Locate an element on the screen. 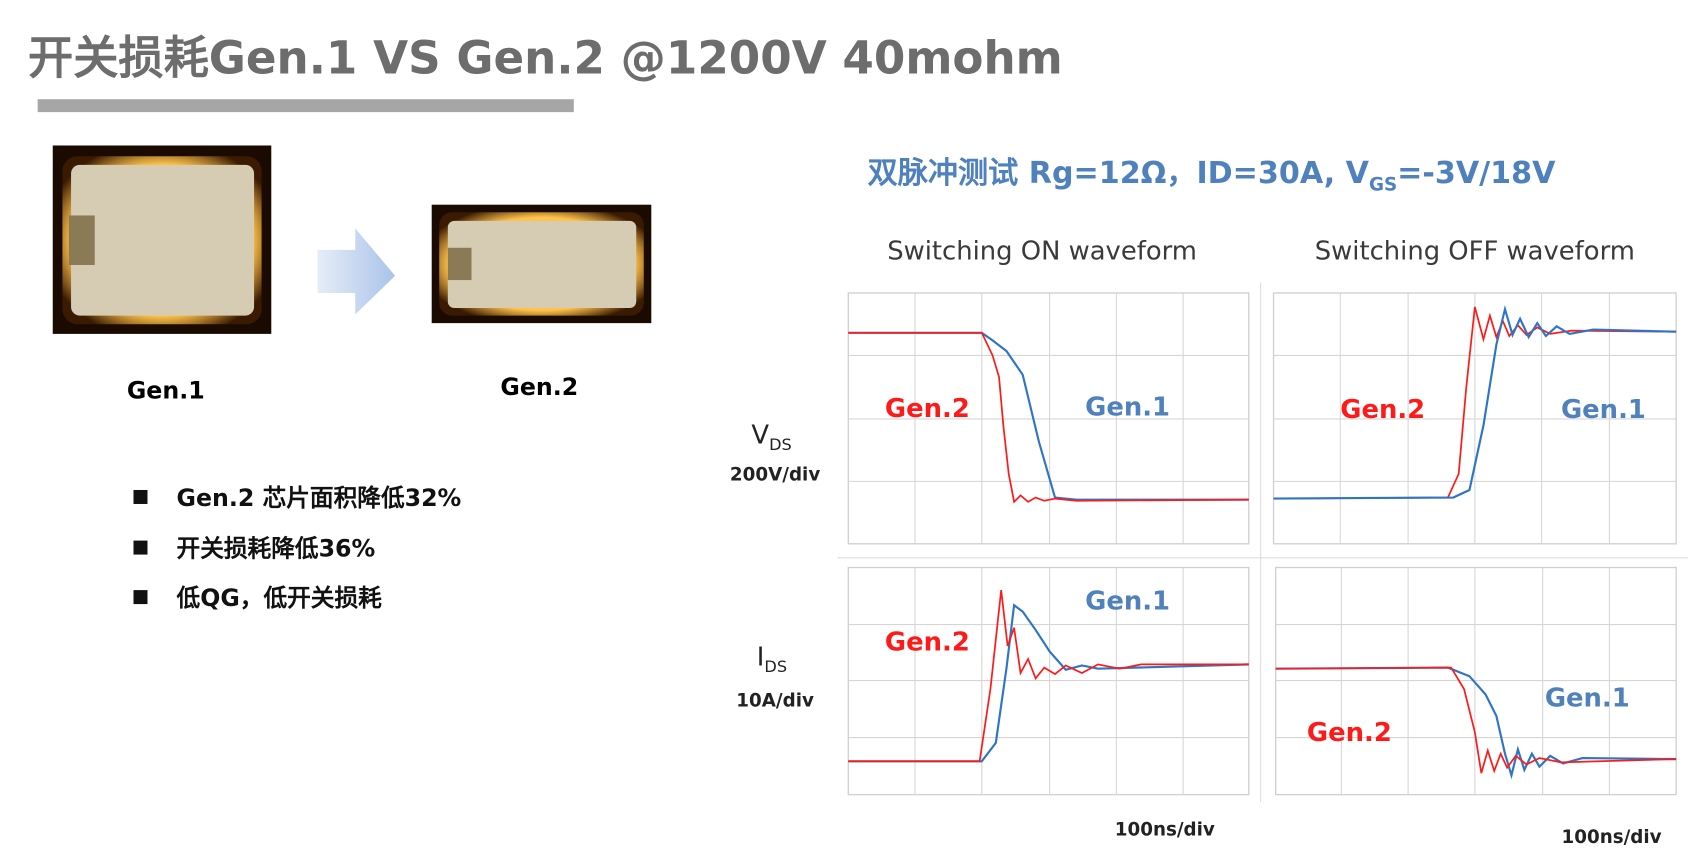 This screenshot has width=1688, height=868. row-scale: 200V/div is located at coordinates (775, 474).